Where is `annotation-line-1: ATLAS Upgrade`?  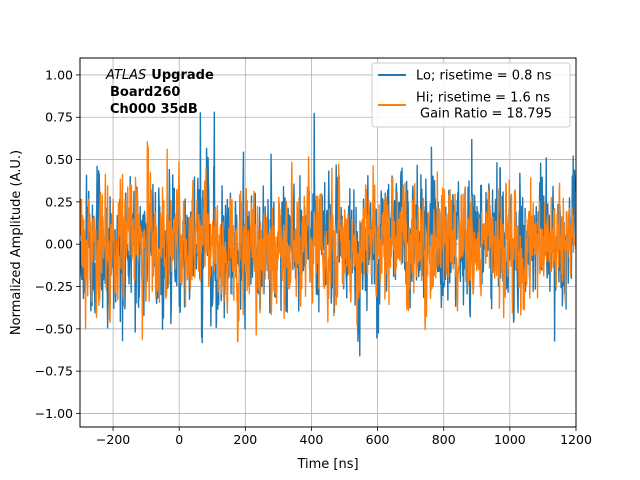 annotation-line-1: ATLAS Upgrade is located at coordinates (159, 75).